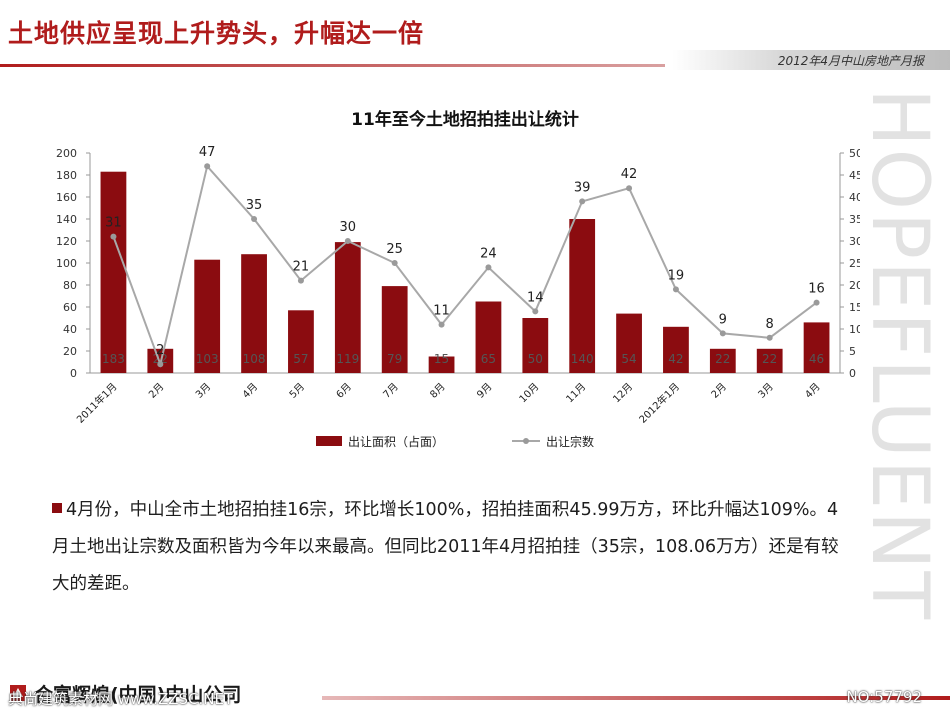 The height and width of the screenshot is (712, 950). I want to click on report-tag: 2012年4月中山房地产月报, so click(811, 60).